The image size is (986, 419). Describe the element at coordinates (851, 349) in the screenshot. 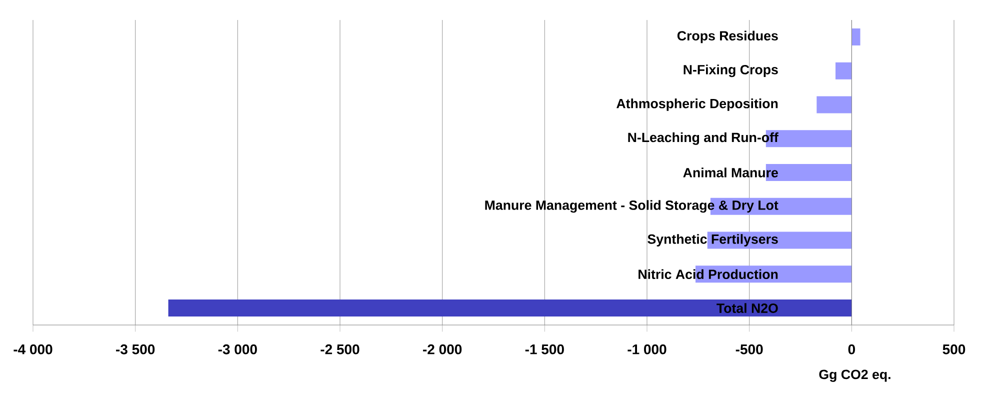

I see `x-tick-label: 0` at that location.